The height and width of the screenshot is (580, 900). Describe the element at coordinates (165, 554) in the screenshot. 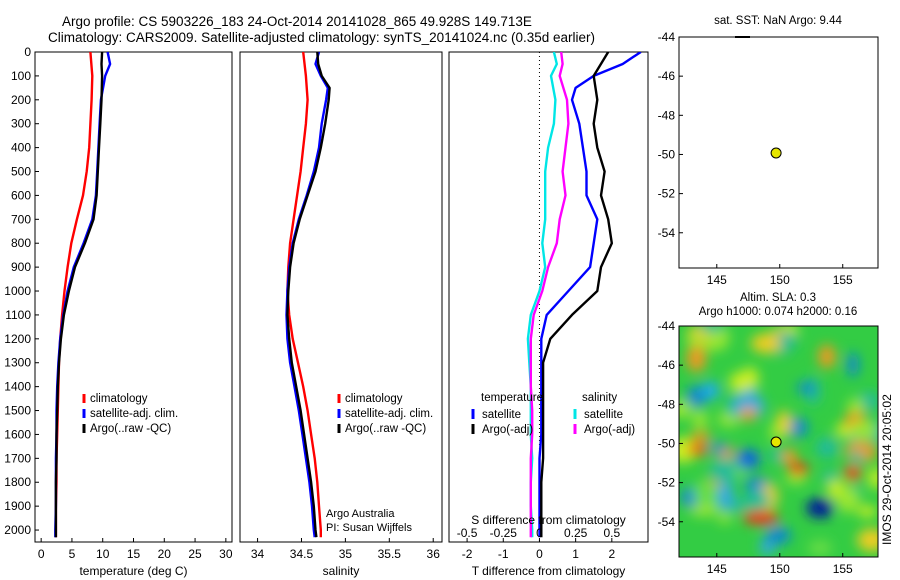

I see `x-tick-label: 20` at that location.